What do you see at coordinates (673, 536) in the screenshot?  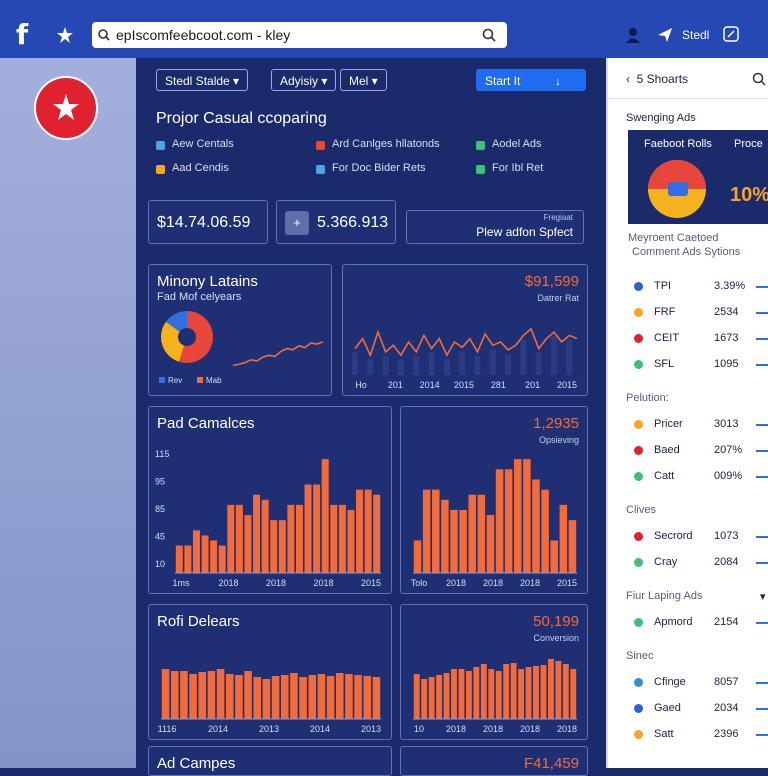 I see `item-label: Secrord` at bounding box center [673, 536].